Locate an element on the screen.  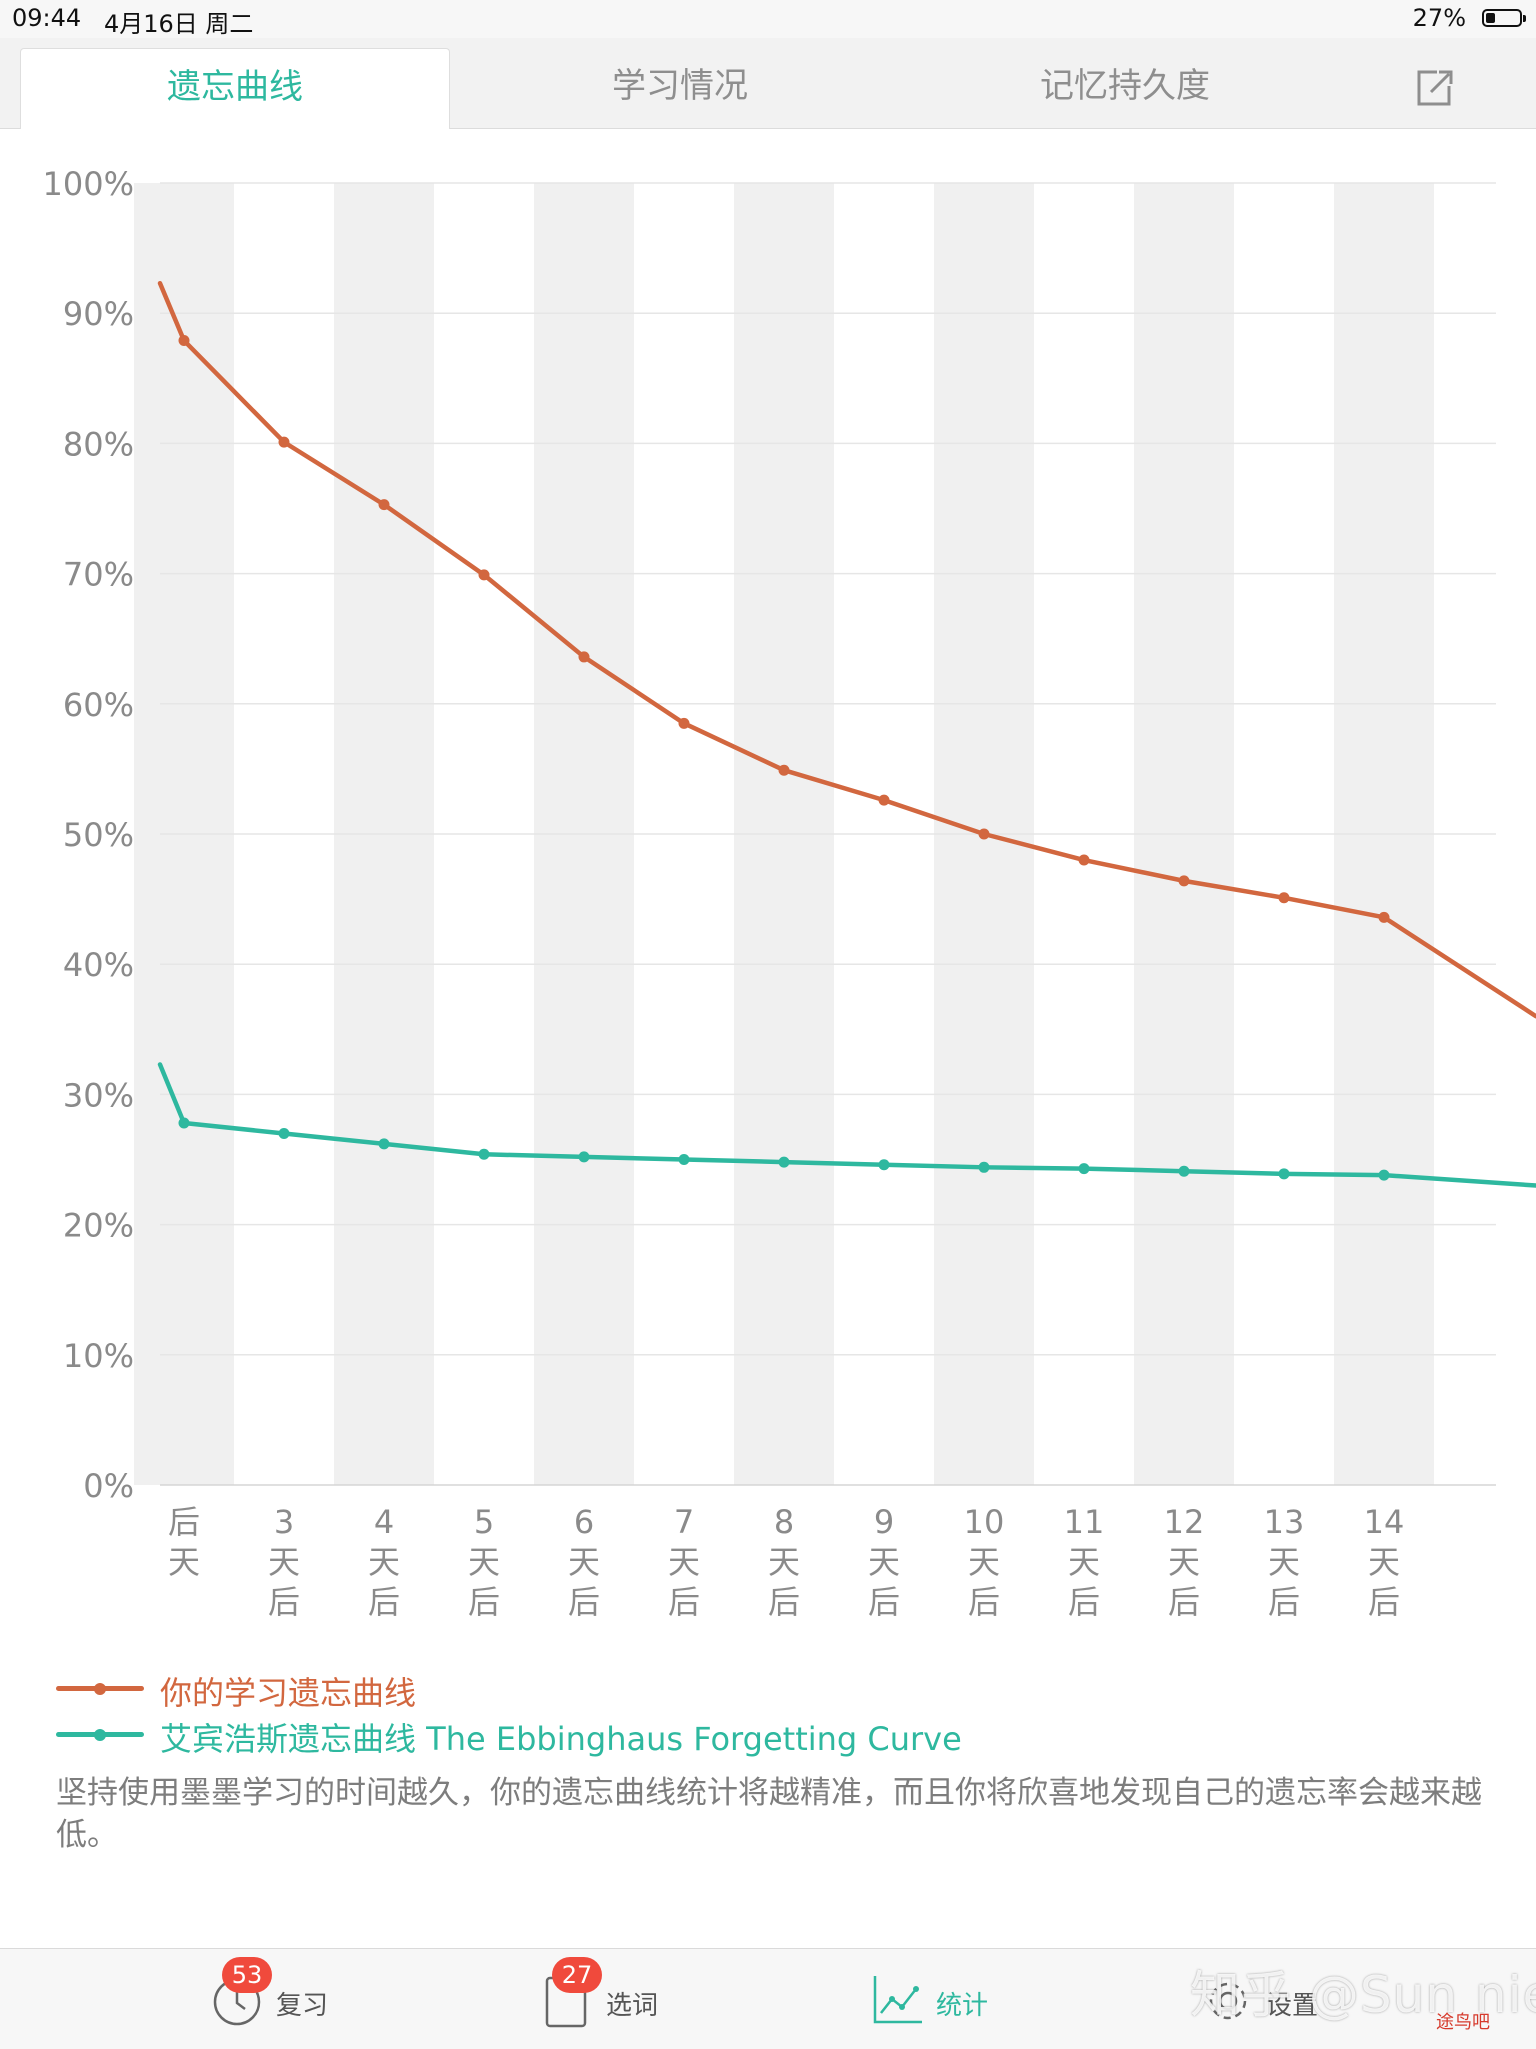
y-tick-label: 40% is located at coordinates (98, 965).